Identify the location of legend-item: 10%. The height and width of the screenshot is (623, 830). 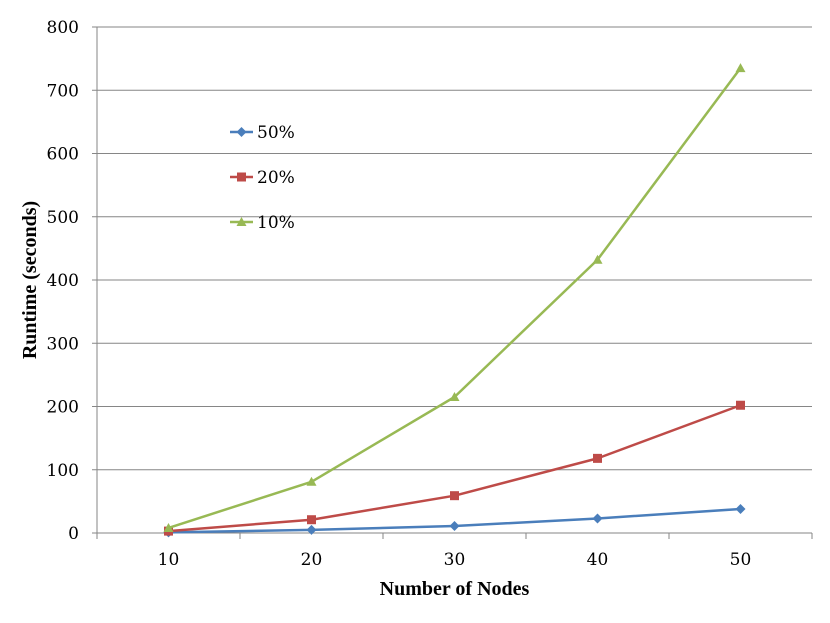
(262, 223).